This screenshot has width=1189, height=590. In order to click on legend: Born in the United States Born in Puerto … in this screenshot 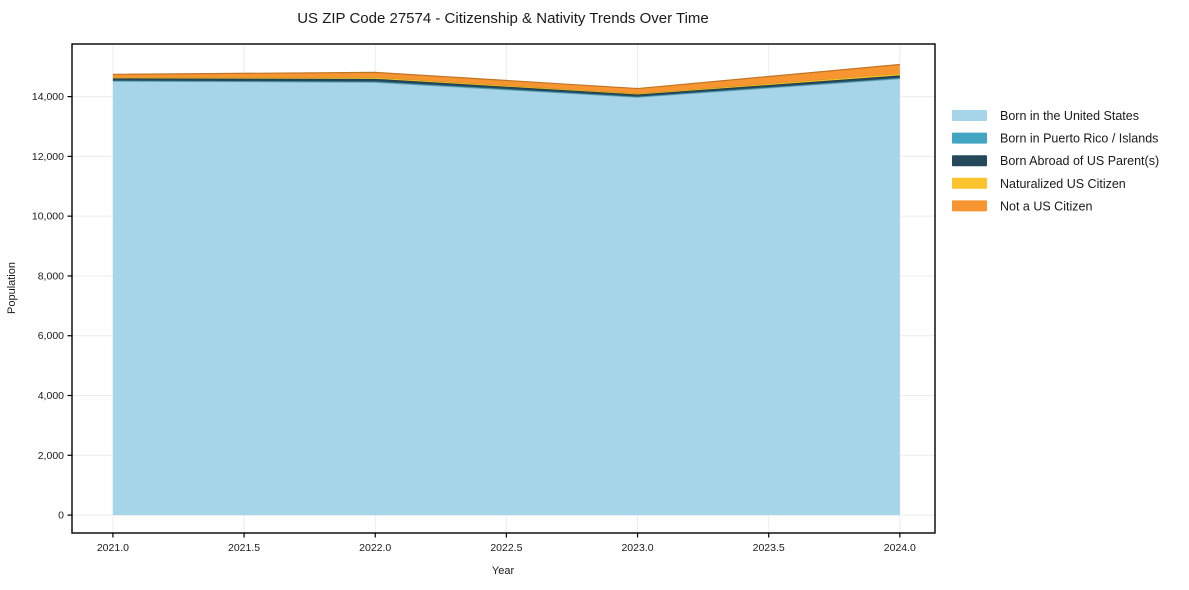, I will do `click(1055, 161)`.